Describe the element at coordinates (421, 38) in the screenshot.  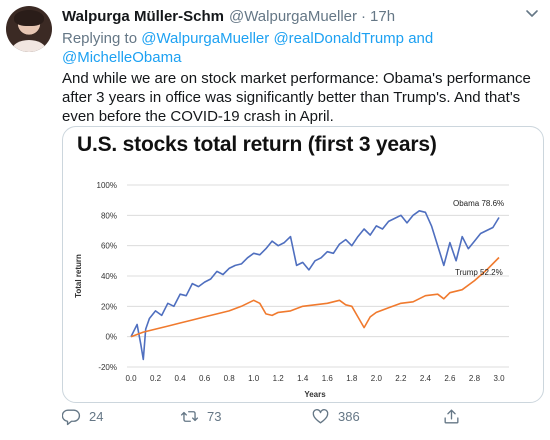
I see `reply-and: and` at that location.